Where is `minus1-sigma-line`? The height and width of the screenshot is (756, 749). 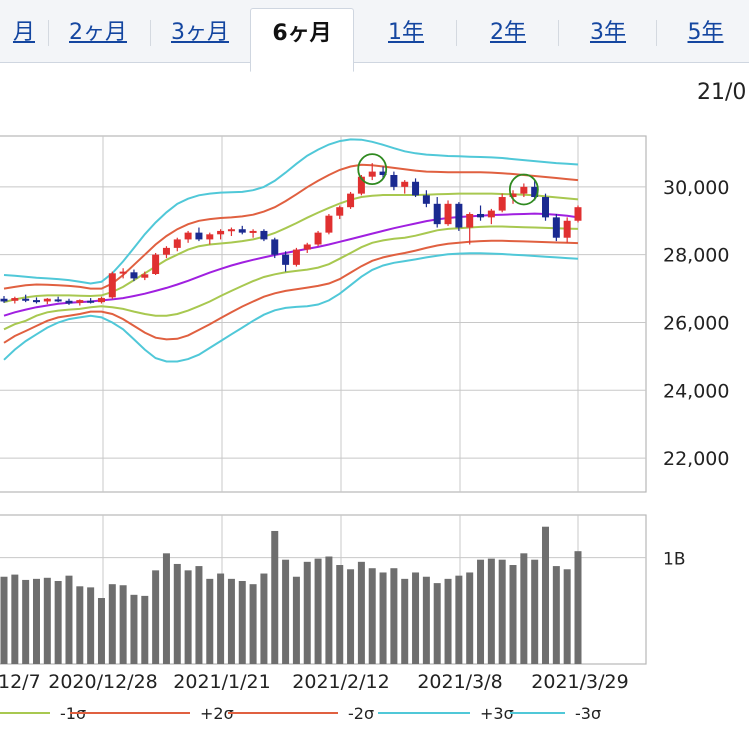
minus1-sigma-line is located at coordinates (291, 278).